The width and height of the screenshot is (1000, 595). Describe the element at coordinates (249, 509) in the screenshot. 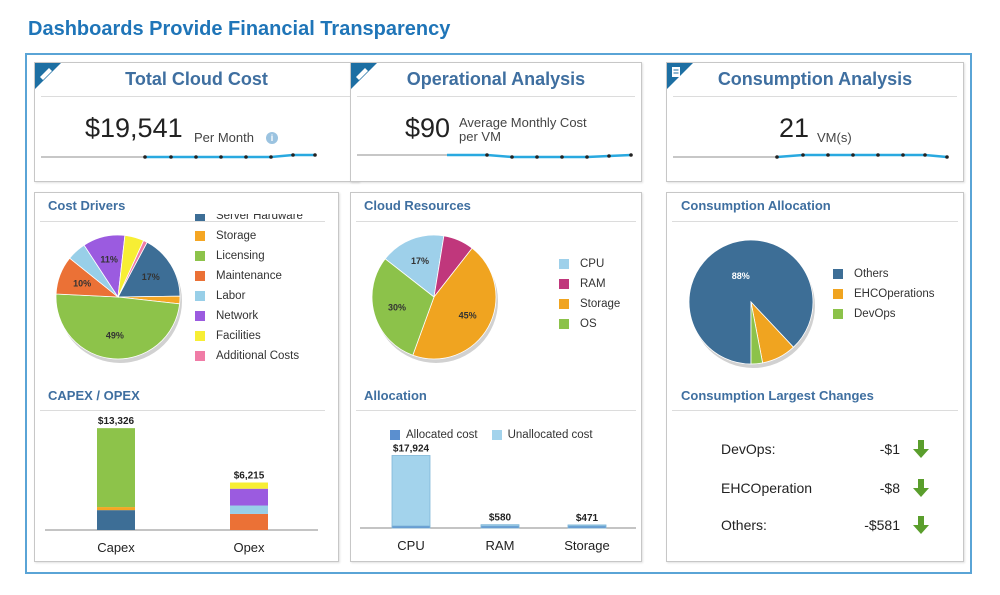

I see `bar-segment-opex-labor` at that location.